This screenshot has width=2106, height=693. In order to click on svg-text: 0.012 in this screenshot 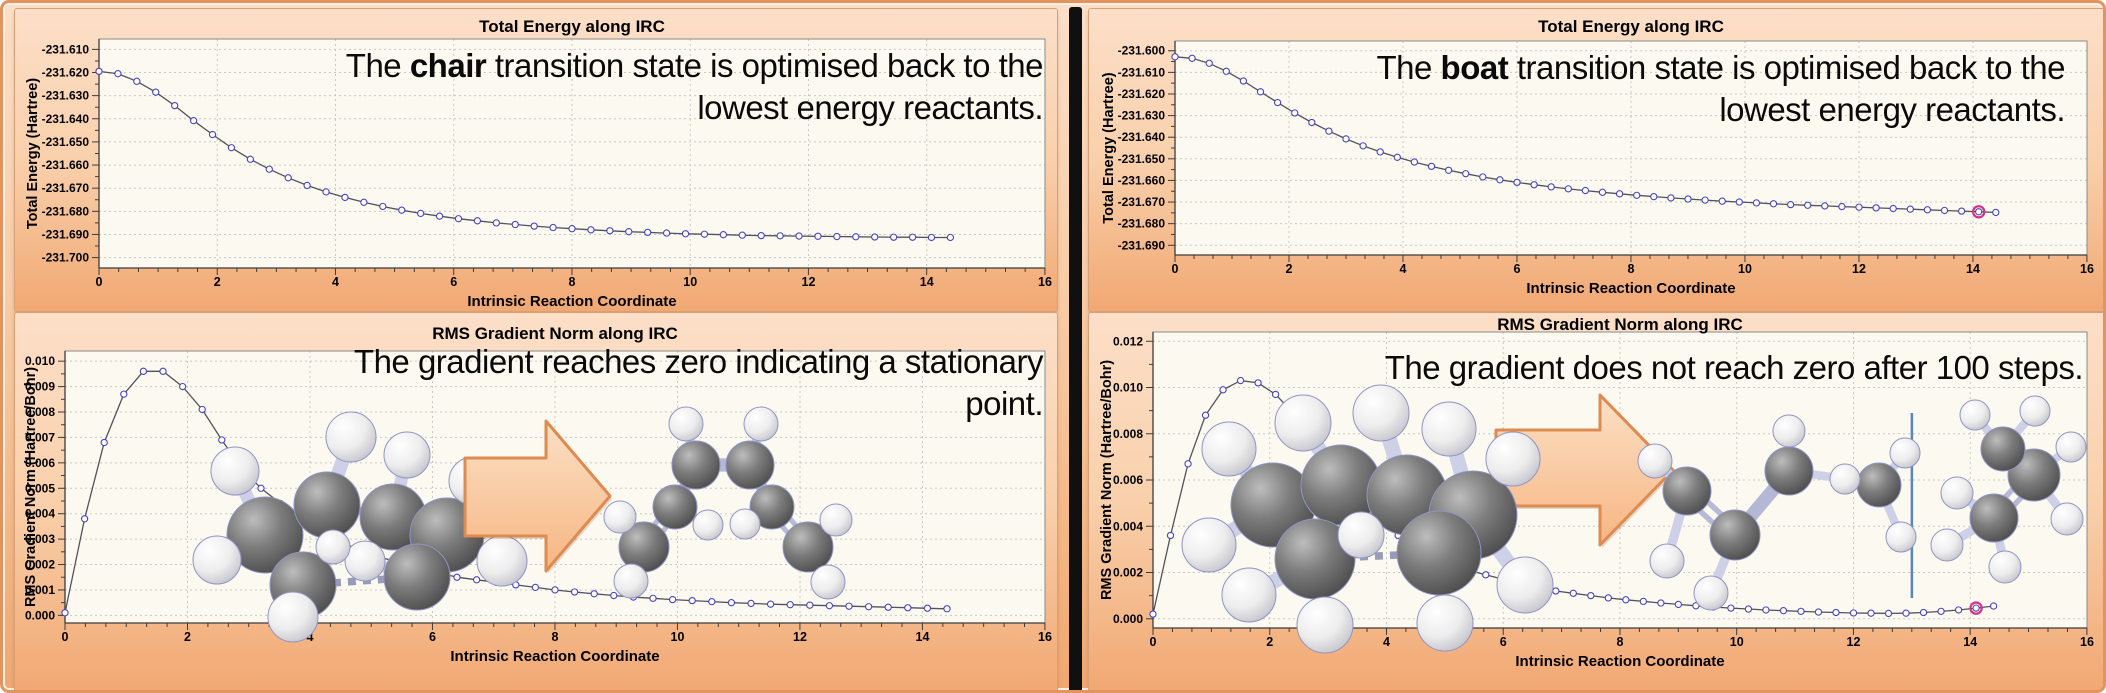, I will do `click(1128, 341)`.